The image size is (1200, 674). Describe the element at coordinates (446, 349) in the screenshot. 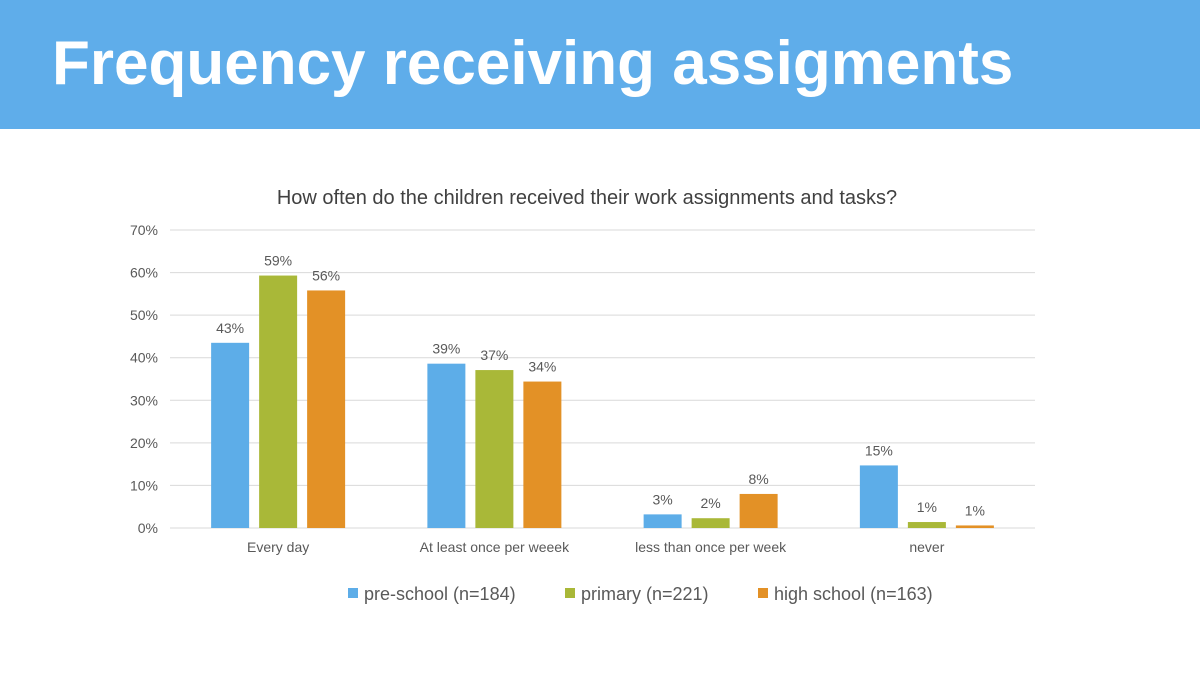

I see `data-label: 39%` at that location.